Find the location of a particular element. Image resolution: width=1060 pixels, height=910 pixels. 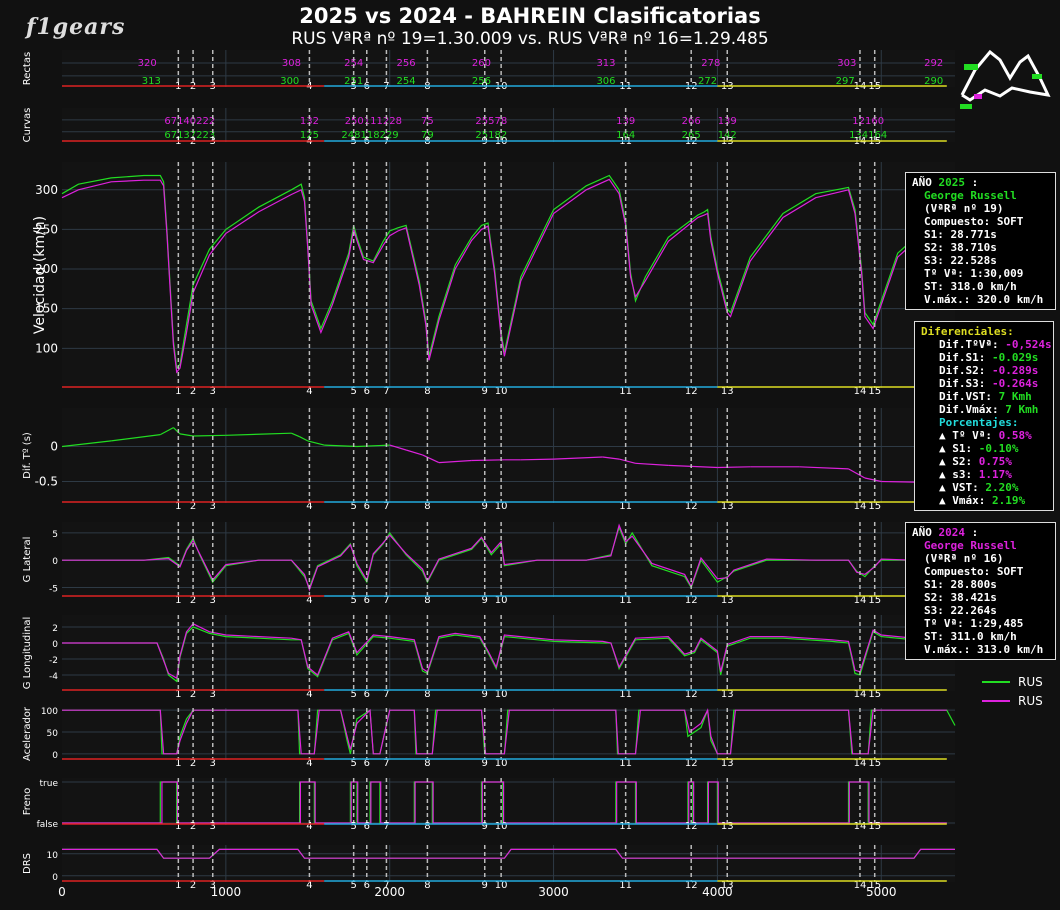

corner-label: 15 is located at coordinates (874, 391).